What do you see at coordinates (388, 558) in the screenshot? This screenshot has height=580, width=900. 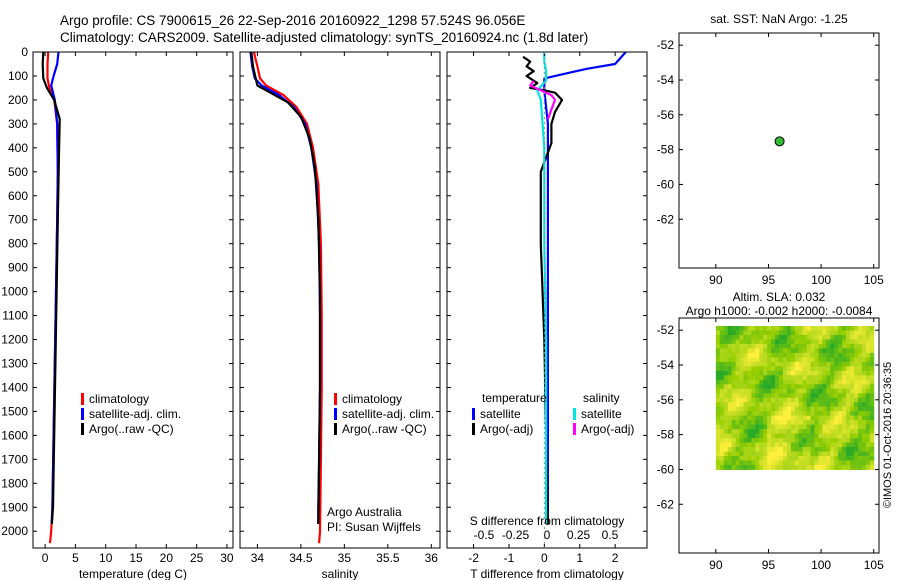 I see `x-tick-label: 35.5` at bounding box center [388, 558].